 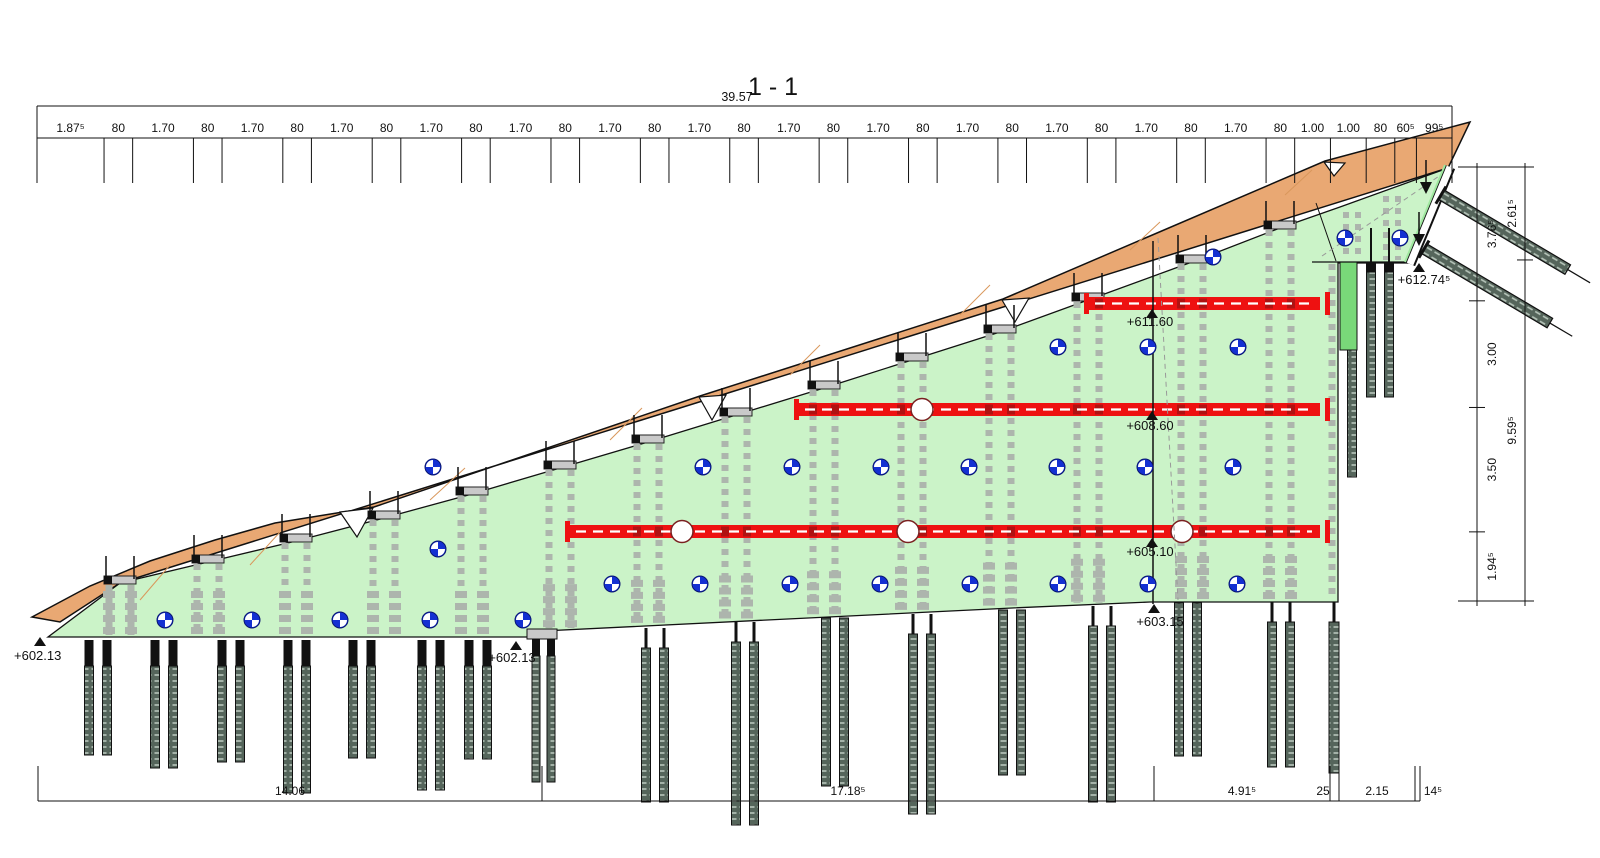 I want to click on elevation-label: +611.60, so click(x=1150, y=321).